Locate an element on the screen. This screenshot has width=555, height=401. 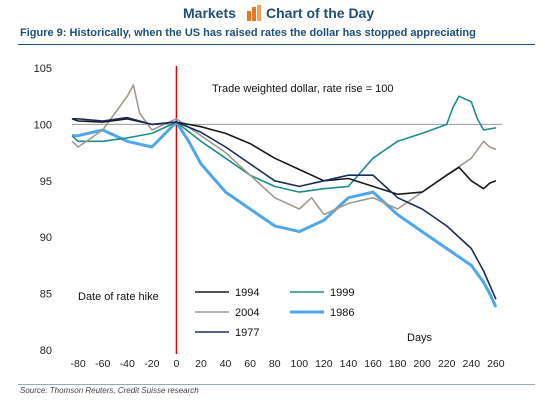
y-tick-label: 90 is located at coordinates (46, 238).